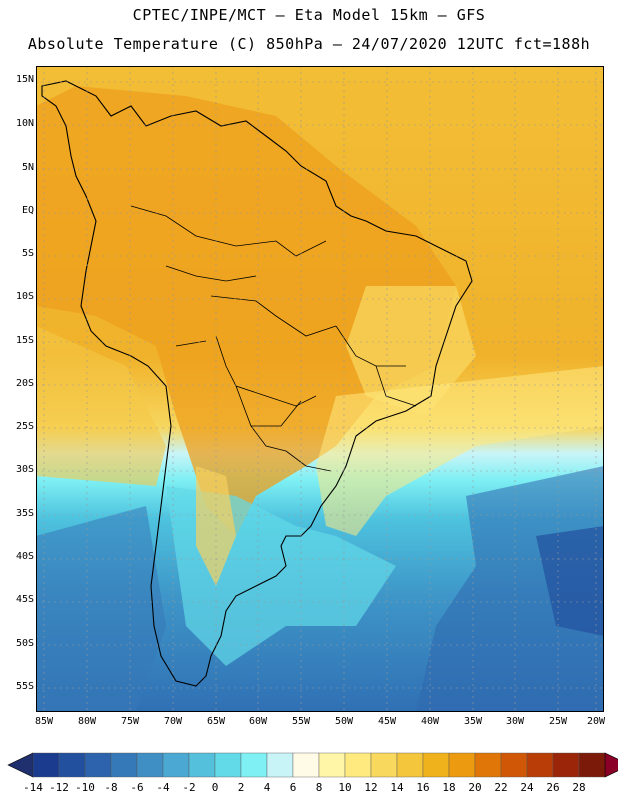  I want to click on colorbar-low-arrow, so click(20, 765).